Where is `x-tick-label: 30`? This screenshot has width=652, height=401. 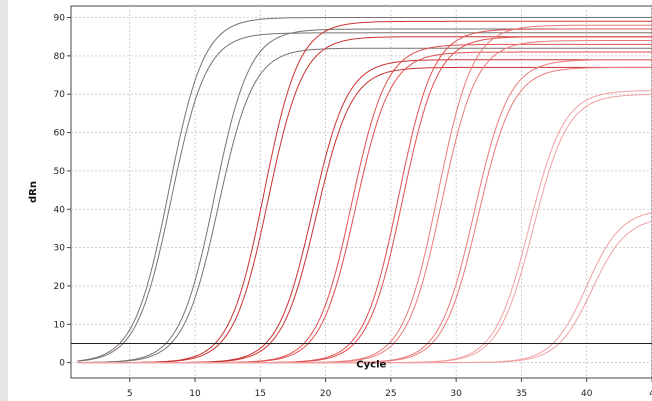
x-tick-label: 30 is located at coordinates (456, 394).